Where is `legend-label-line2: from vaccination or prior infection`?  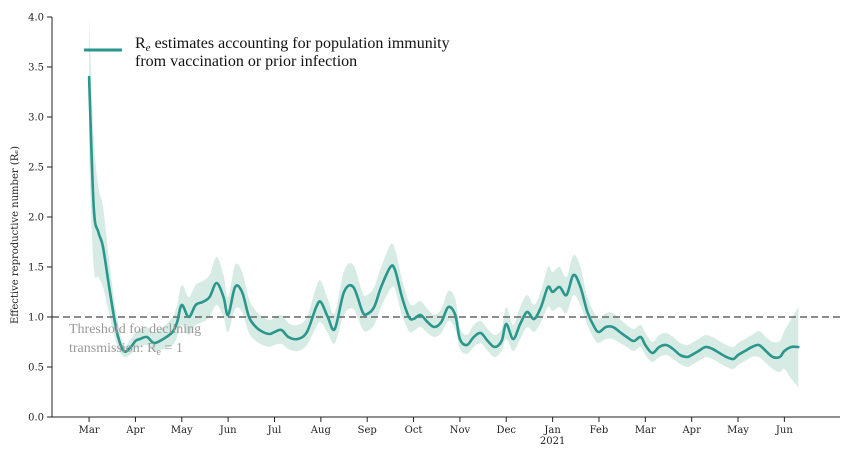 legend-label-line2: from vaccination or prior infection is located at coordinates (246, 61).